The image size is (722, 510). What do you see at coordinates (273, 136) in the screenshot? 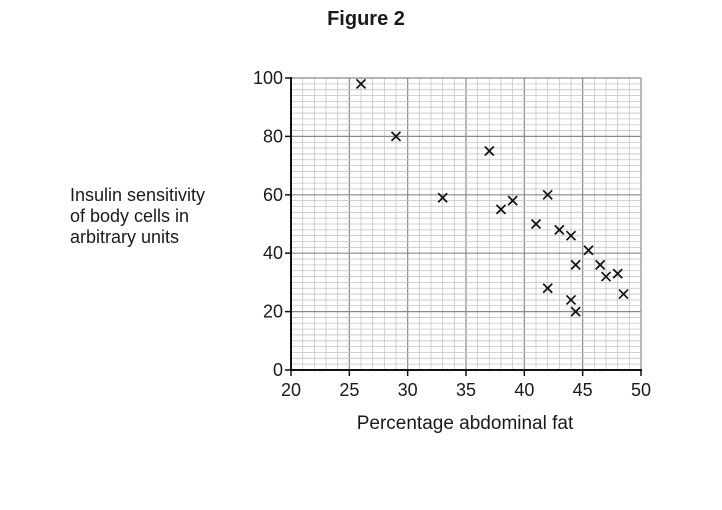
I see `y-tick-label: 80` at bounding box center [273, 136].